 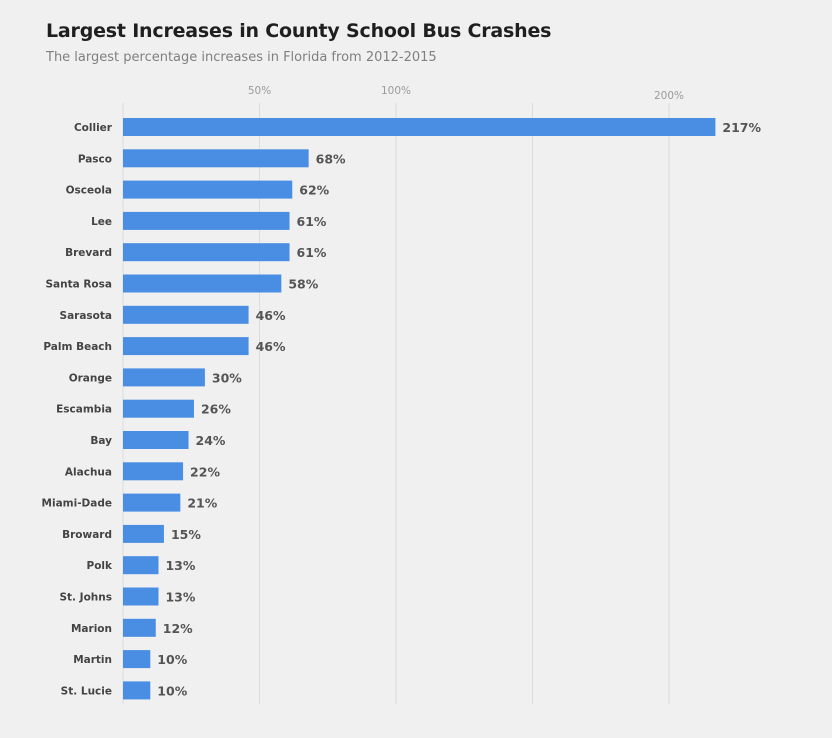 What do you see at coordinates (91, 629) in the screenshot?
I see `category-label: Marion` at bounding box center [91, 629].